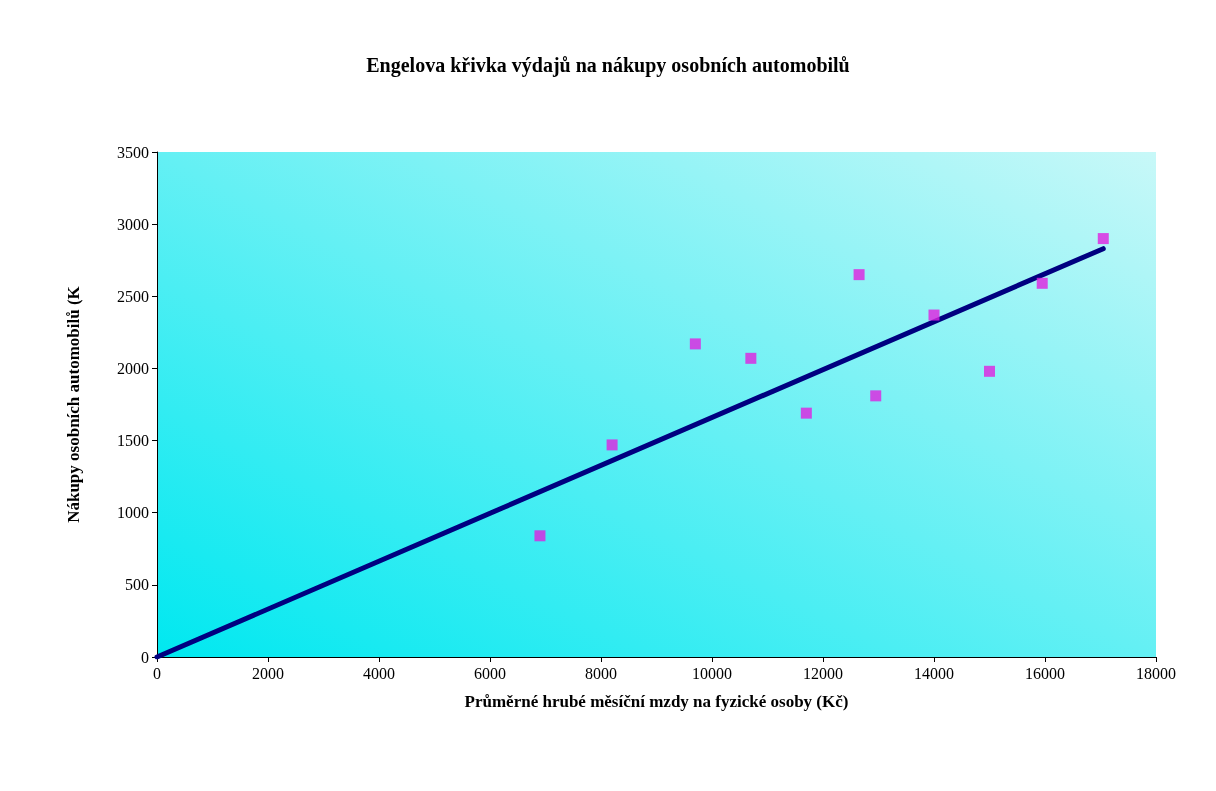 The image size is (1216, 791). Describe the element at coordinates (1156, 673) in the screenshot. I see `x-tick-label: 18000` at that location.